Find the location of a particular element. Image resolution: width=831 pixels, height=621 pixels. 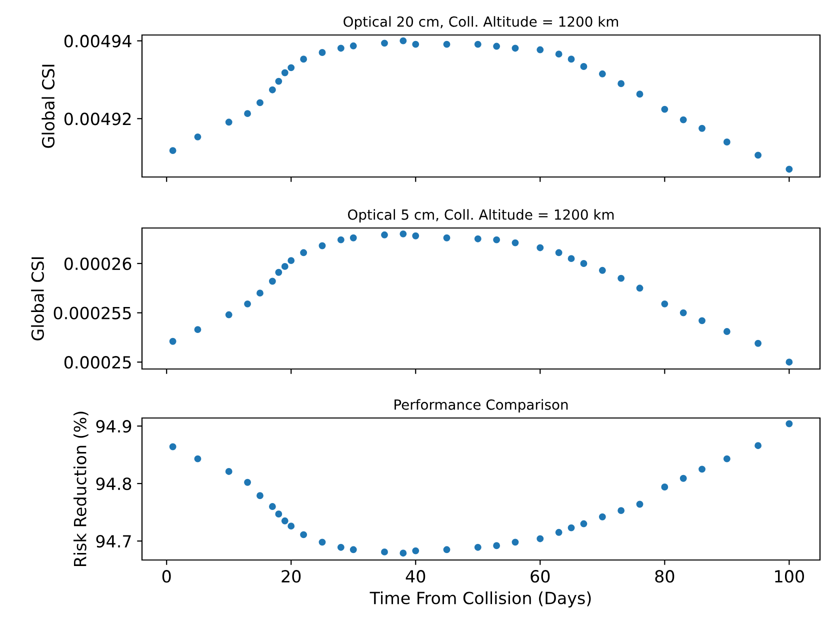

chart-title: Optical 20 cm, Coll. Altitude = 1200 km is located at coordinates (481, 23).